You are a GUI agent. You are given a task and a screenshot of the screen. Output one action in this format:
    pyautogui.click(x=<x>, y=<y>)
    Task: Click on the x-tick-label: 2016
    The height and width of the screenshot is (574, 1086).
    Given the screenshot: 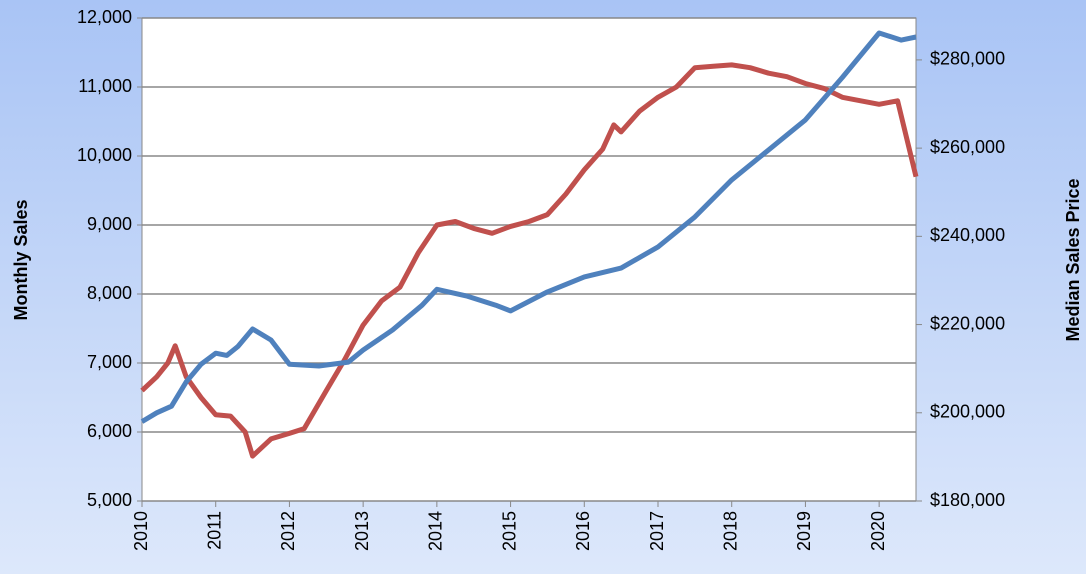 What is the action you would take?
    pyautogui.click(x=583, y=531)
    